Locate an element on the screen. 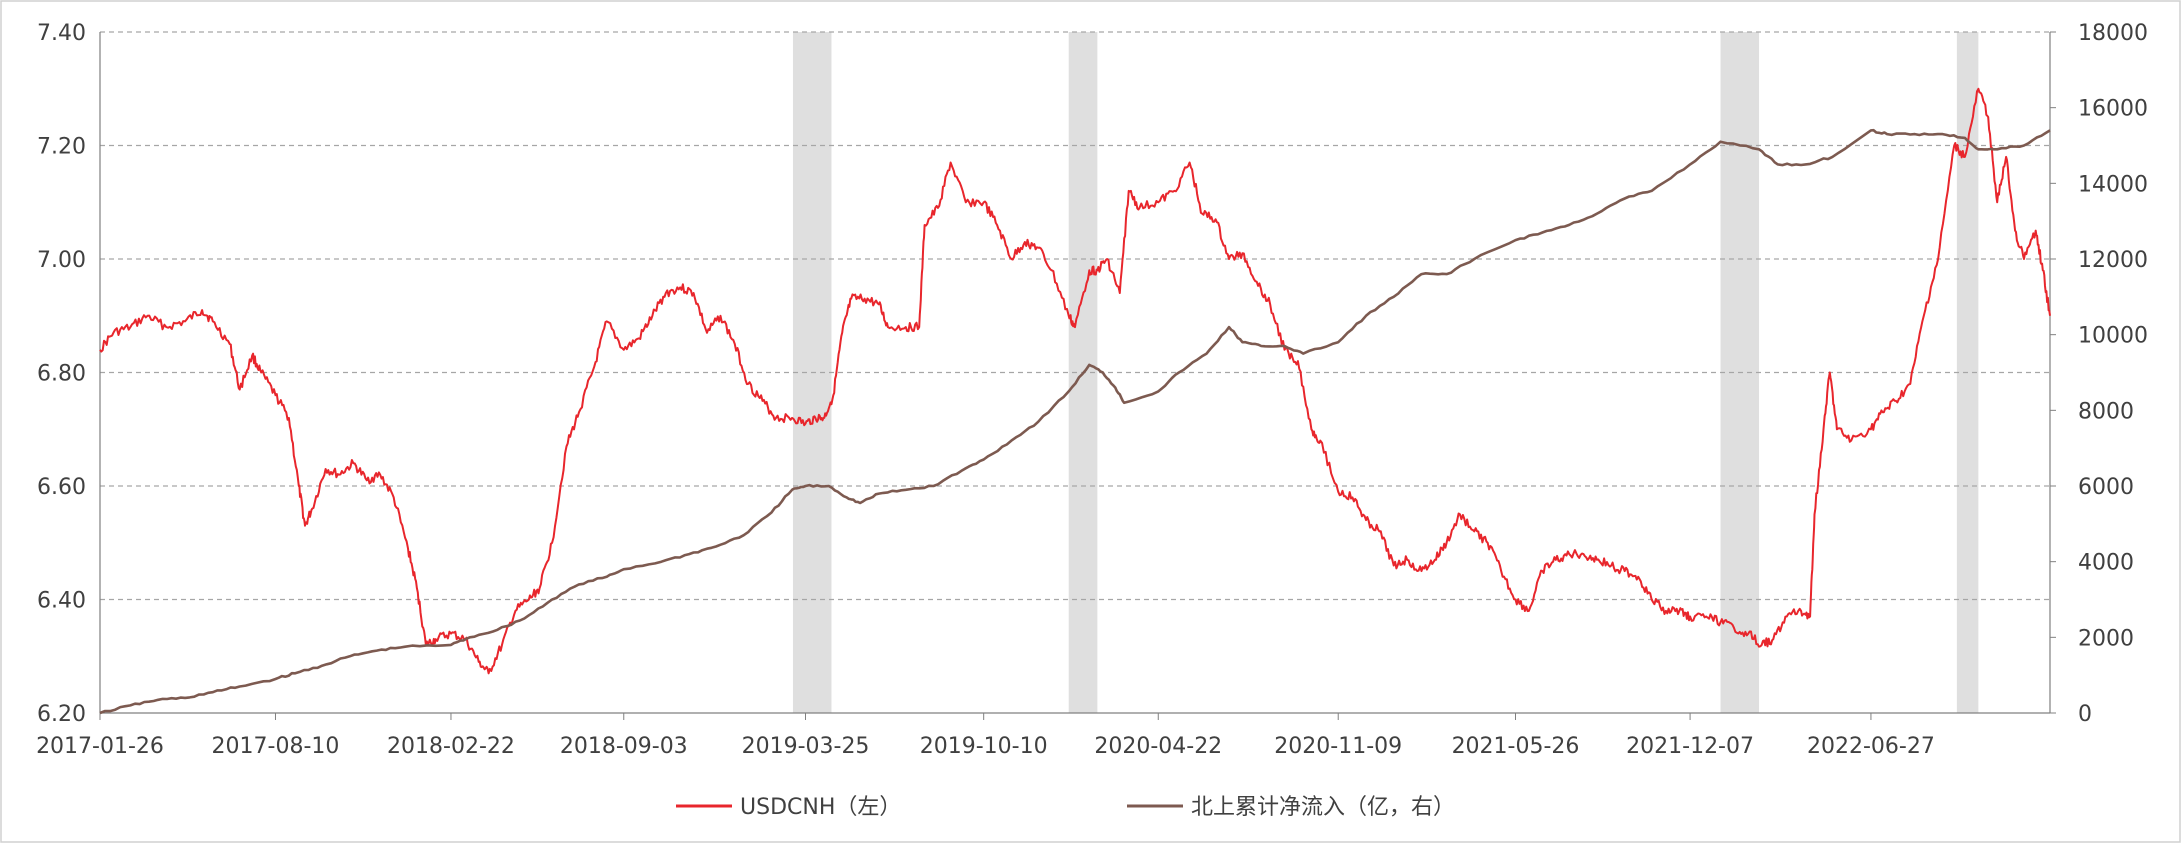 Image resolution: width=2181 pixels, height=843 pixels. x-tick-label: 2017-08-10 is located at coordinates (276, 746).